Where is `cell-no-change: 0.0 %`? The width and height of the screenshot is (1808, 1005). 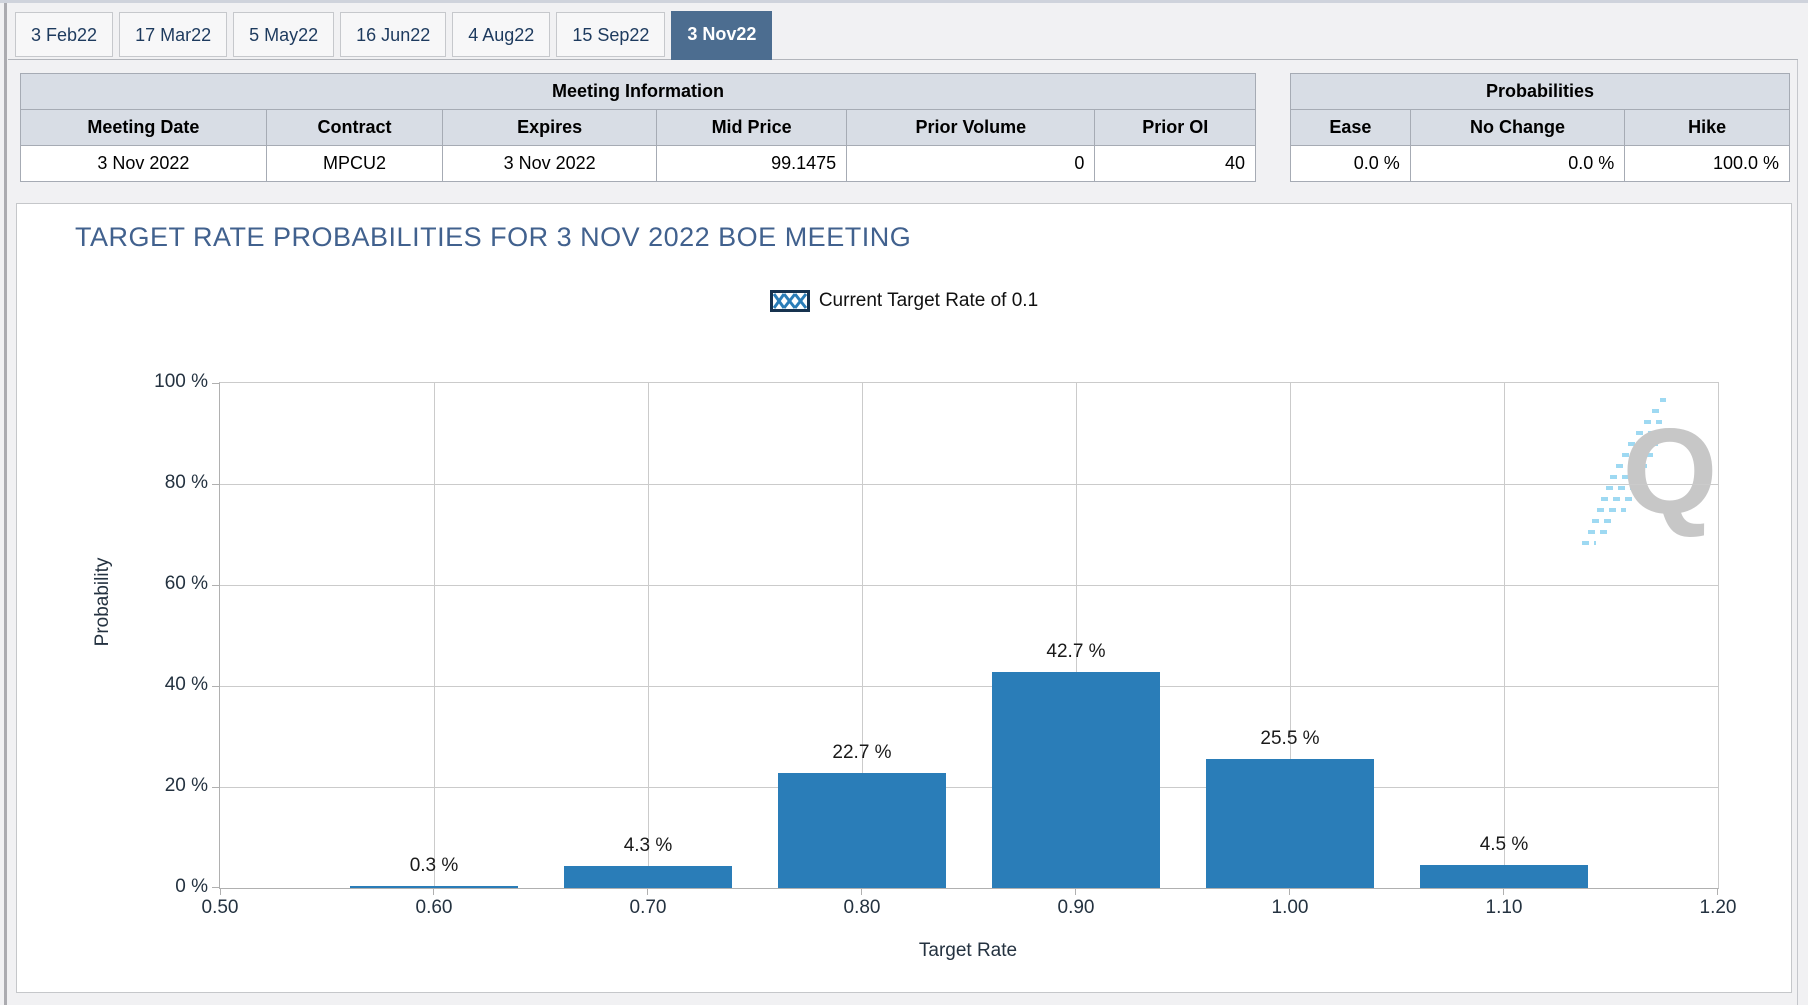 cell-no-change: 0.0 % is located at coordinates (1517, 163).